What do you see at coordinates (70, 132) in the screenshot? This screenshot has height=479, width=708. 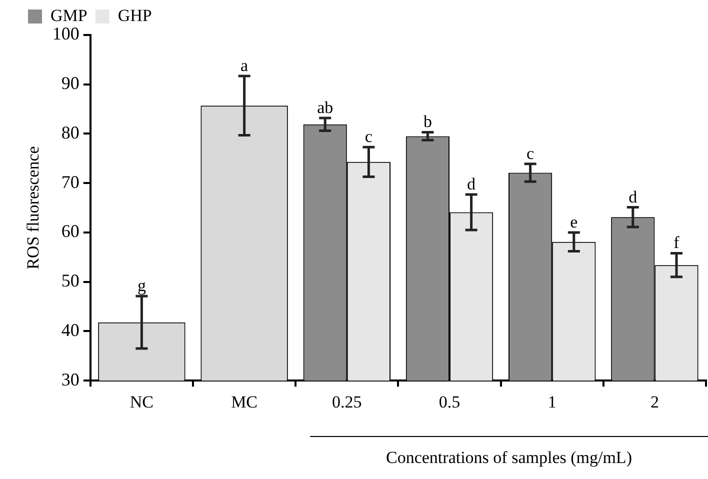 I see `y-tick-label: 80` at bounding box center [70, 132].